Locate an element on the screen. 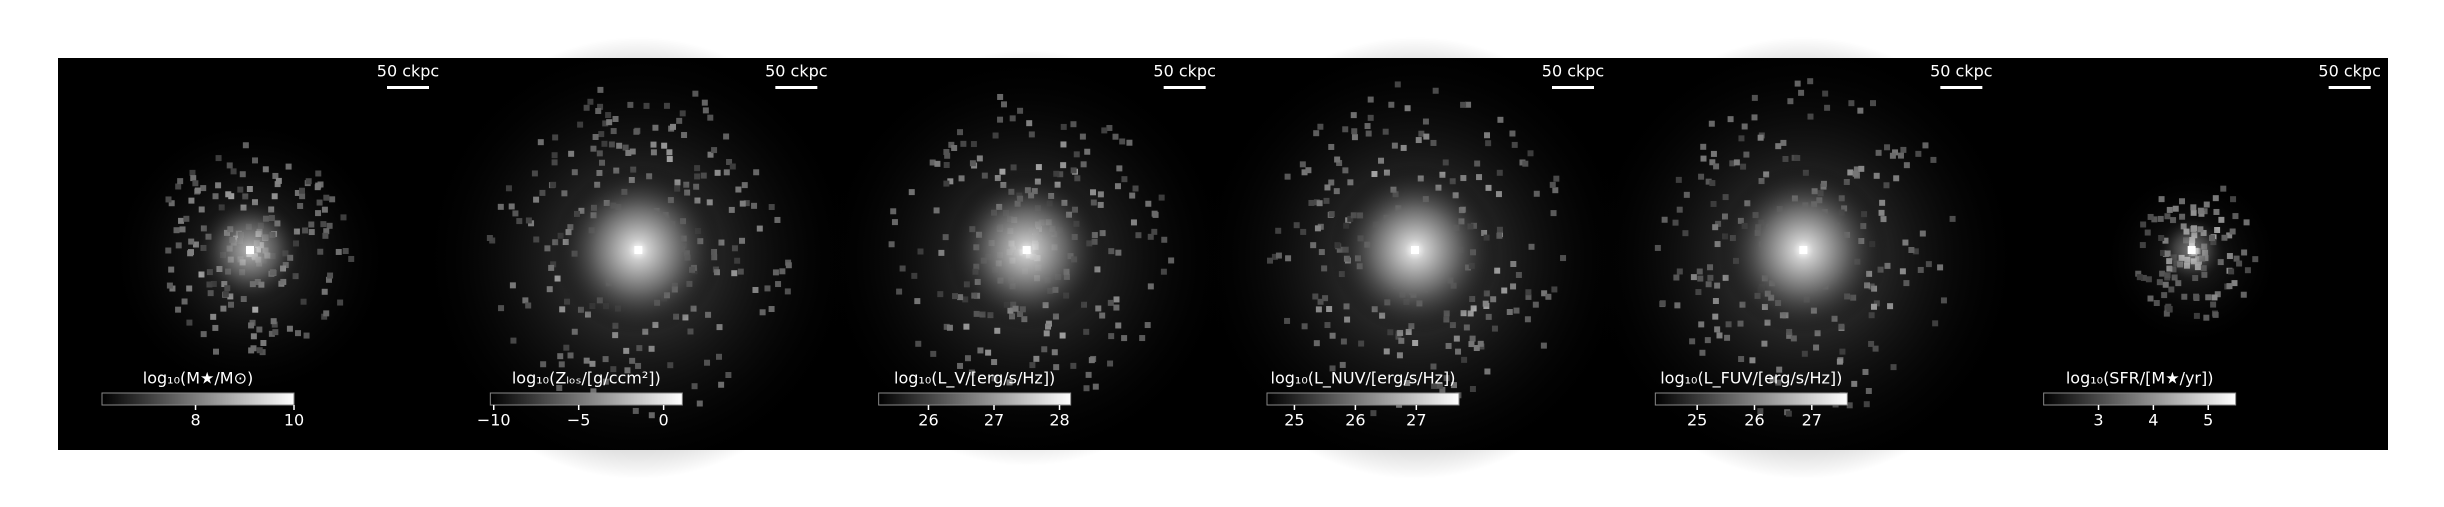 Image resolution: width=2444 pixels, height=507 pixels. colorbar-tick-label: 8 is located at coordinates (195, 420).